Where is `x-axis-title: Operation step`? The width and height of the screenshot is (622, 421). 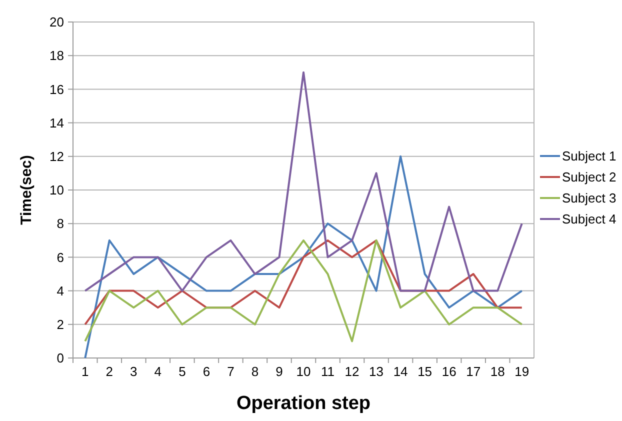
x-axis-title: Operation step is located at coordinates (303, 403).